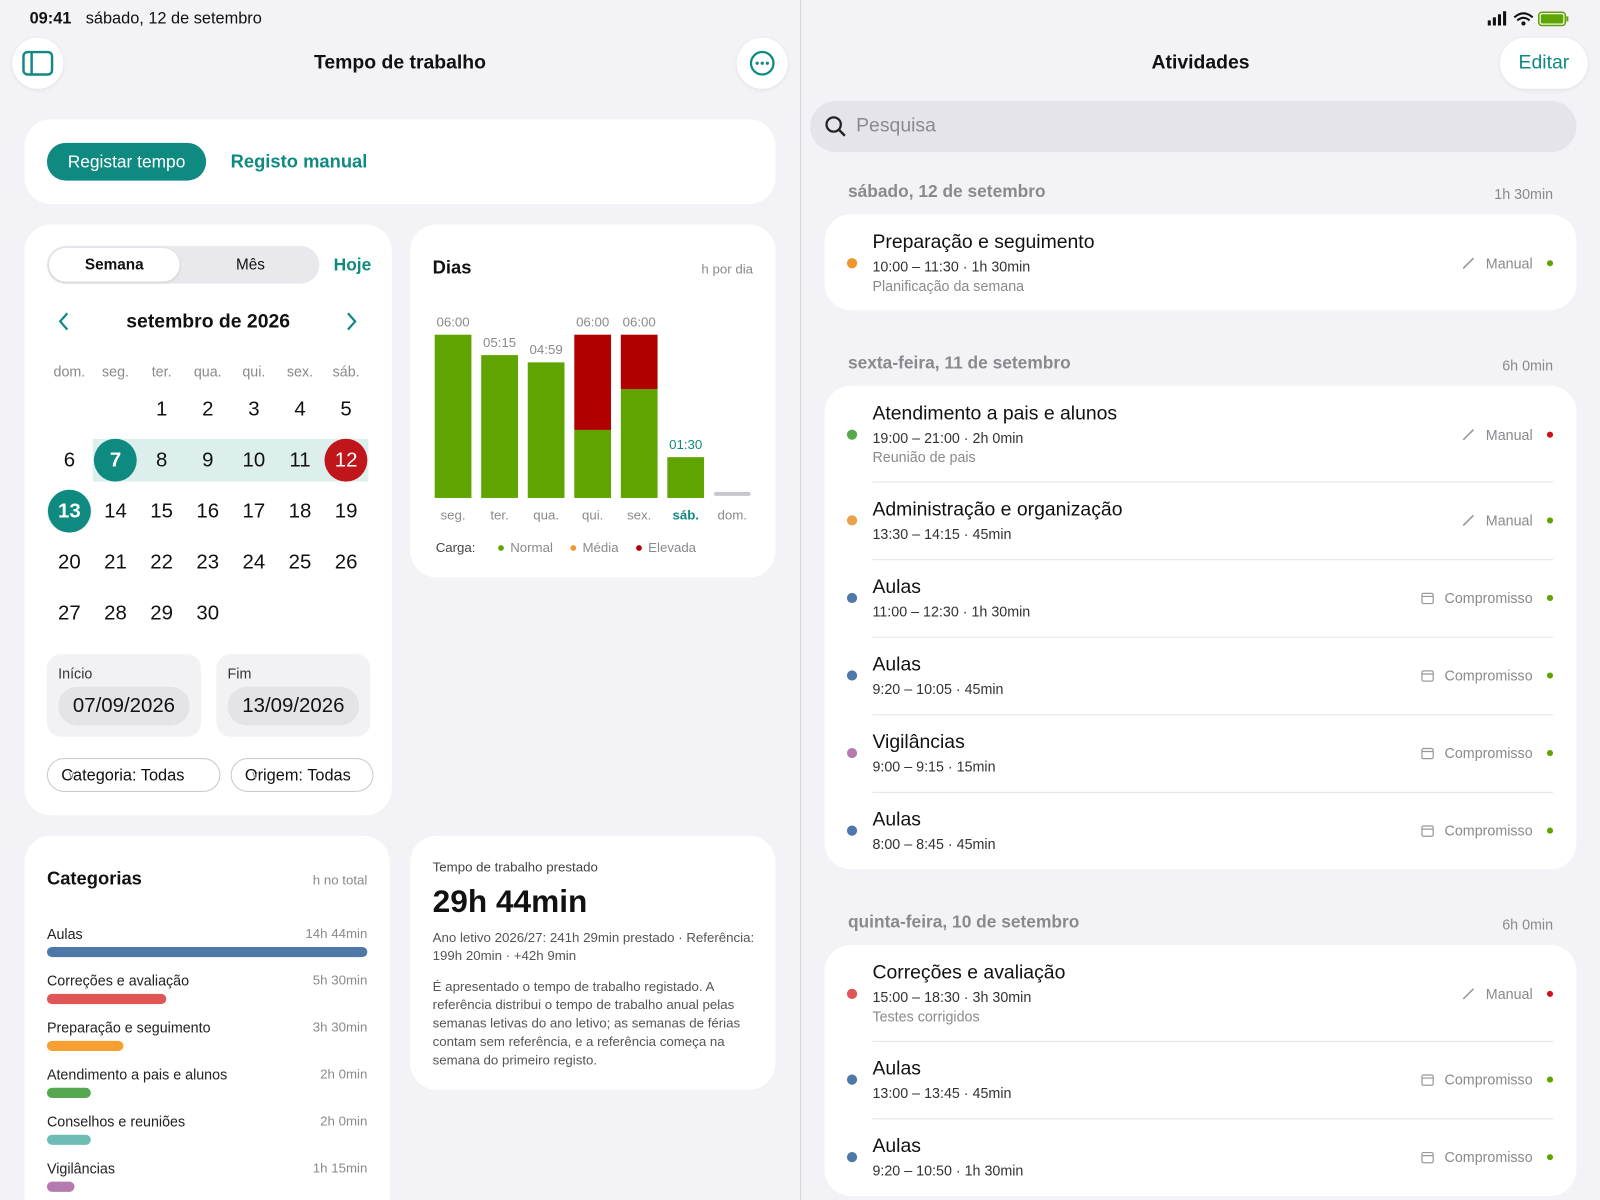  Describe the element at coordinates (293, 706) in the screenshot. I see `date-value: 13/09/2026` at that location.